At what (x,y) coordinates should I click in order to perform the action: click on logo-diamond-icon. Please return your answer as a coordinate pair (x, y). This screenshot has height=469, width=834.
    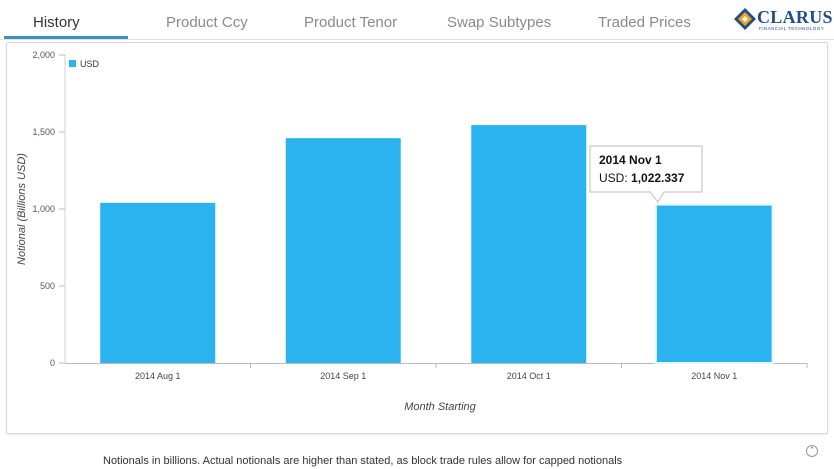
    Looking at the image, I should click on (745, 19).